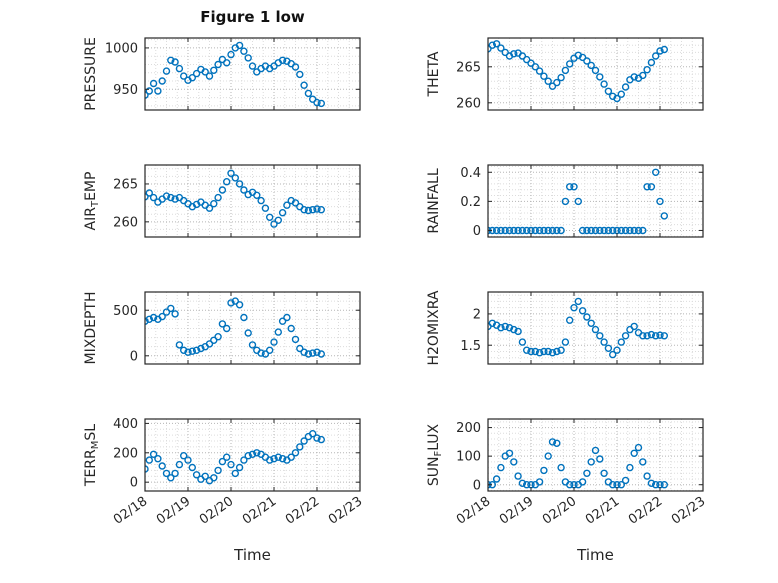  I want to click on y-tick-label: 1000, so click(121, 48).